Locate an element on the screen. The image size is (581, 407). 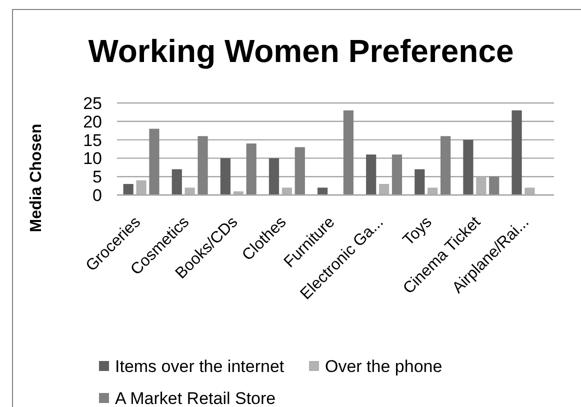
y-axis-title: Media Chosen is located at coordinates (36, 178).